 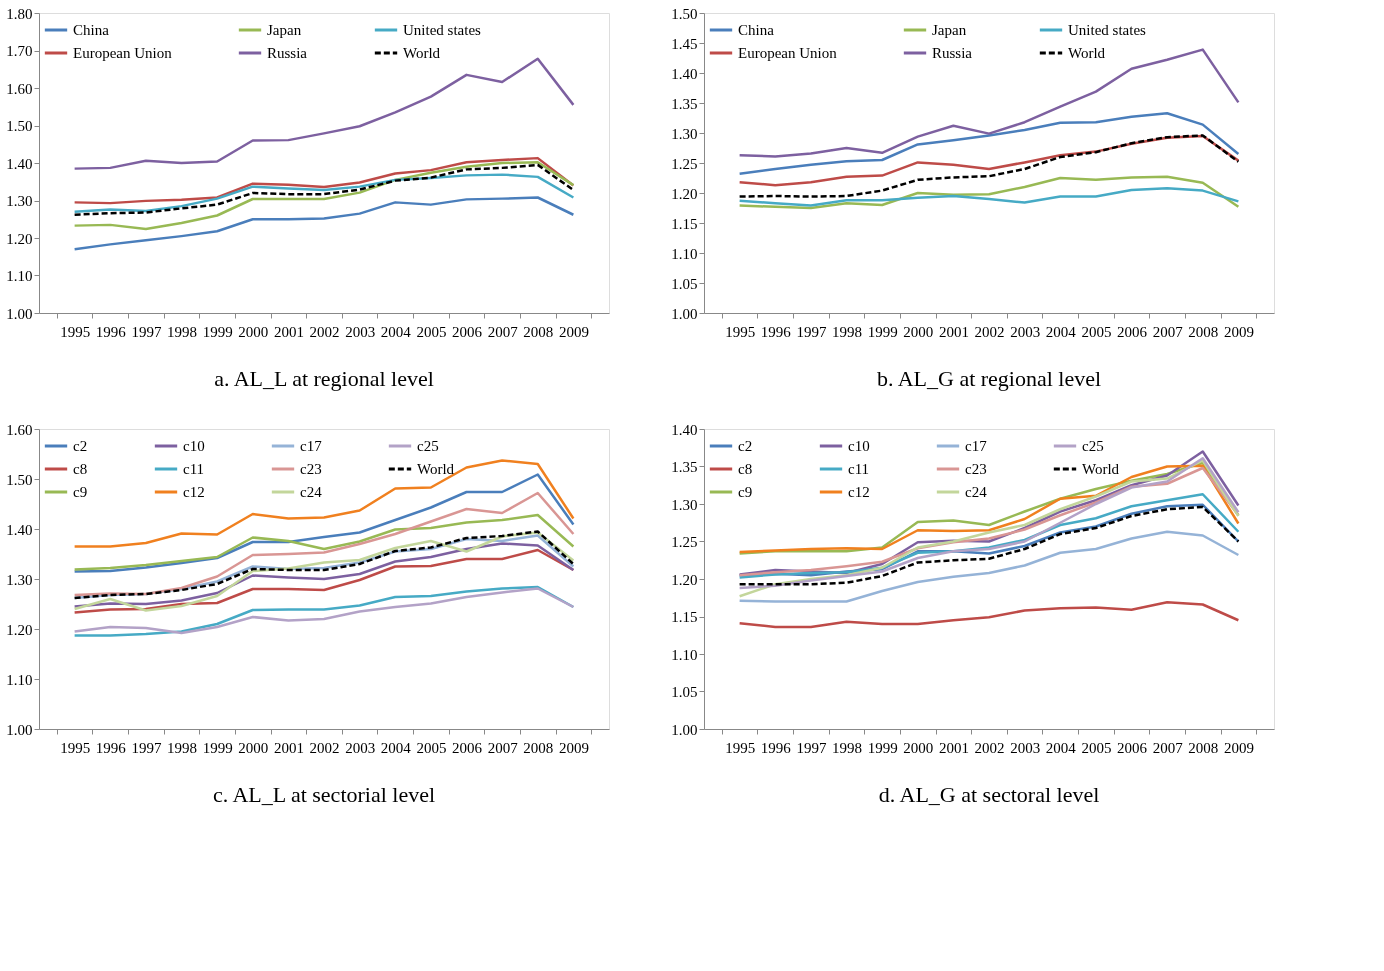 I want to click on text: c. AL_L at sectorial level, so click(x=324, y=794).